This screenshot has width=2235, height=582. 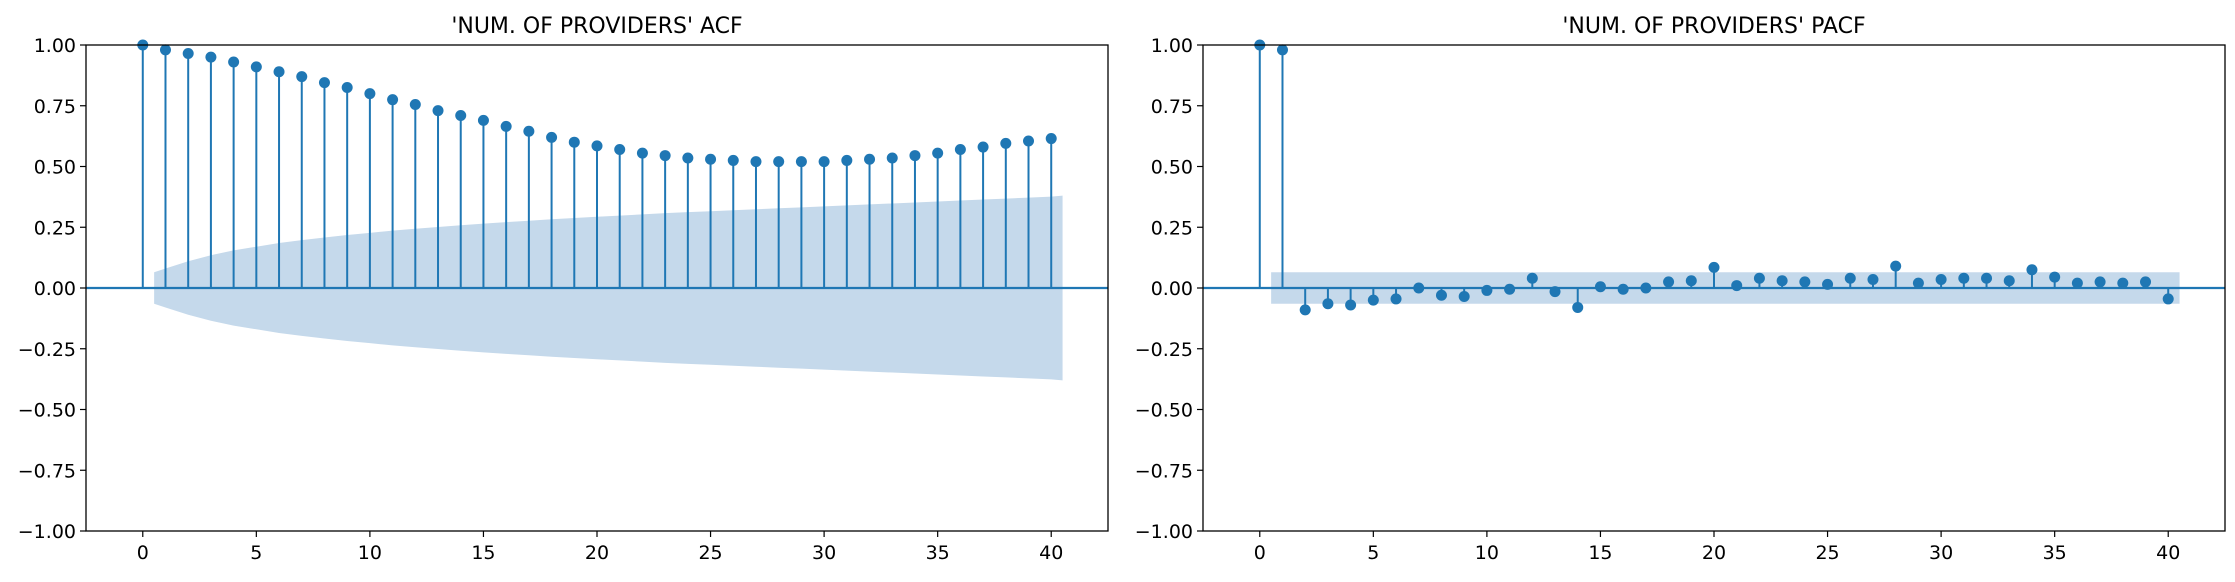 What do you see at coordinates (596, 26) in the screenshot?
I see `acf-title: 'NUM. OF PROVIDERS' ACF` at bounding box center [596, 26].